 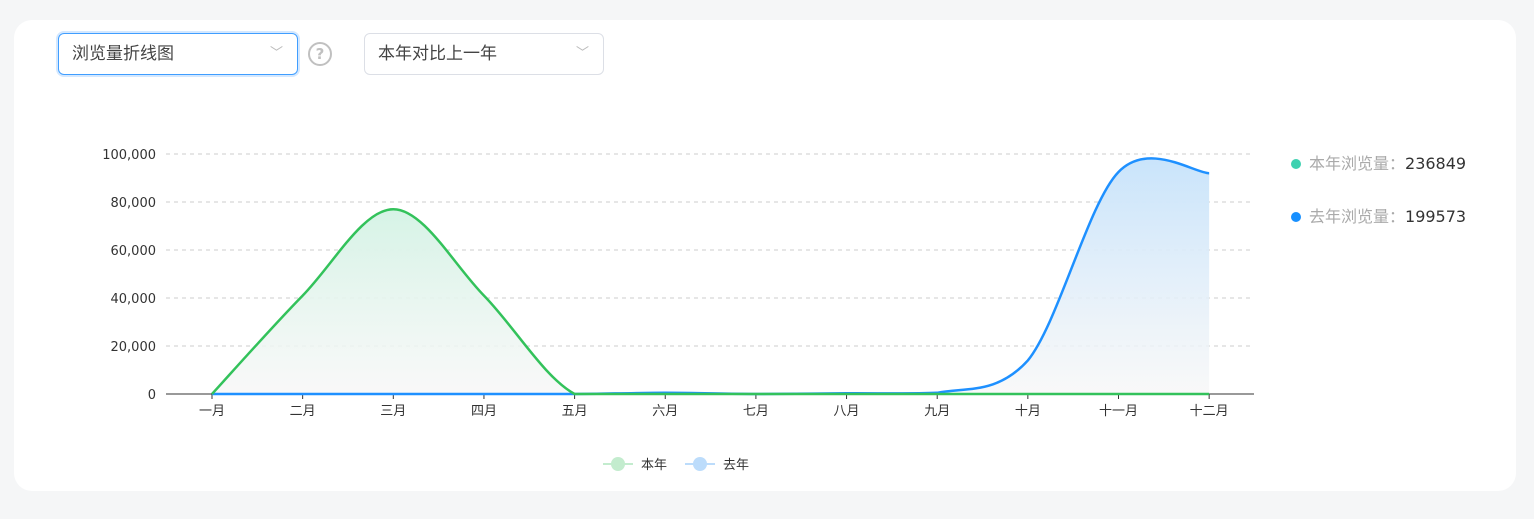 What do you see at coordinates (1209, 411) in the screenshot?
I see `x-tick-label: 十二月` at bounding box center [1209, 411].